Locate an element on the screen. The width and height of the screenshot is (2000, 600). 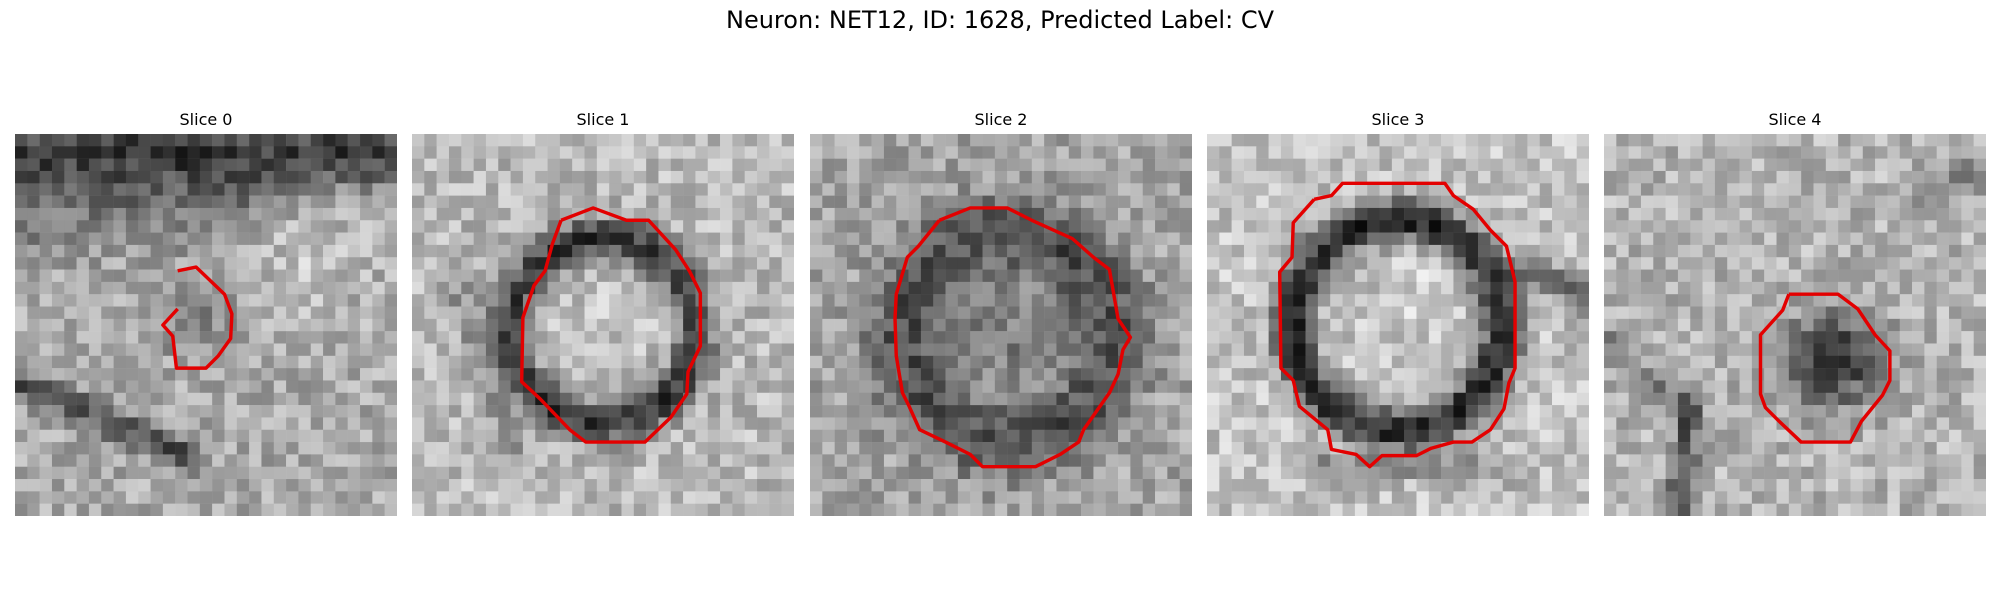
slice-title-1: Slice 1 is located at coordinates (603, 119).